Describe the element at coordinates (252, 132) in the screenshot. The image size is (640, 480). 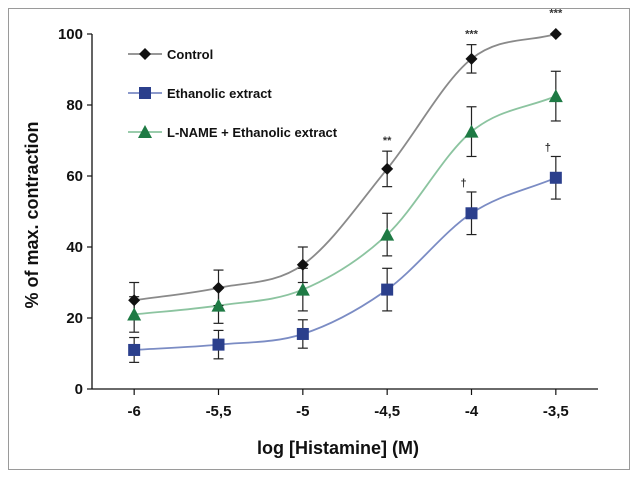
I see `legend-label: L-NAME + Ethanolic extract` at that location.